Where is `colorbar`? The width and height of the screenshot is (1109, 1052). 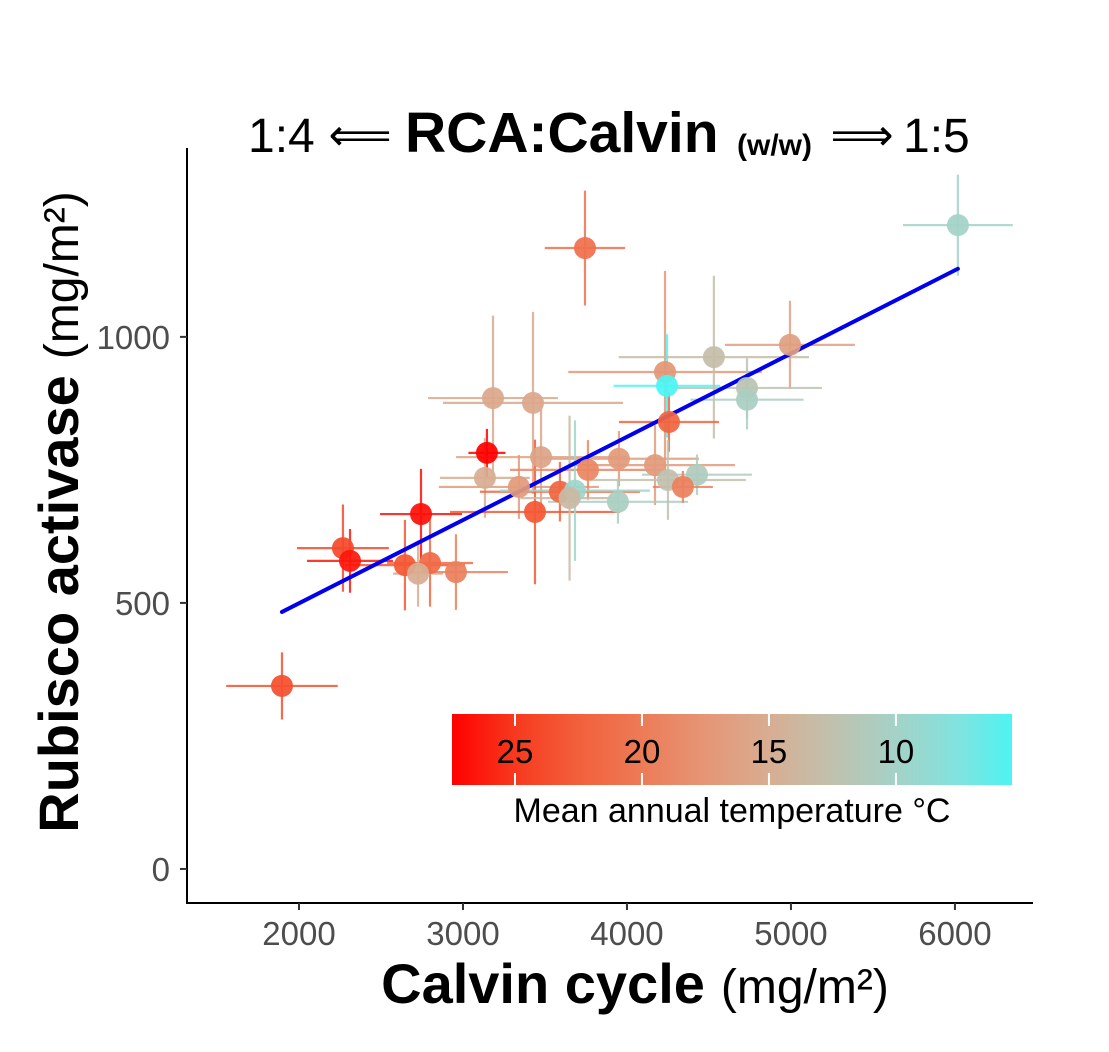 colorbar is located at coordinates (732, 749).